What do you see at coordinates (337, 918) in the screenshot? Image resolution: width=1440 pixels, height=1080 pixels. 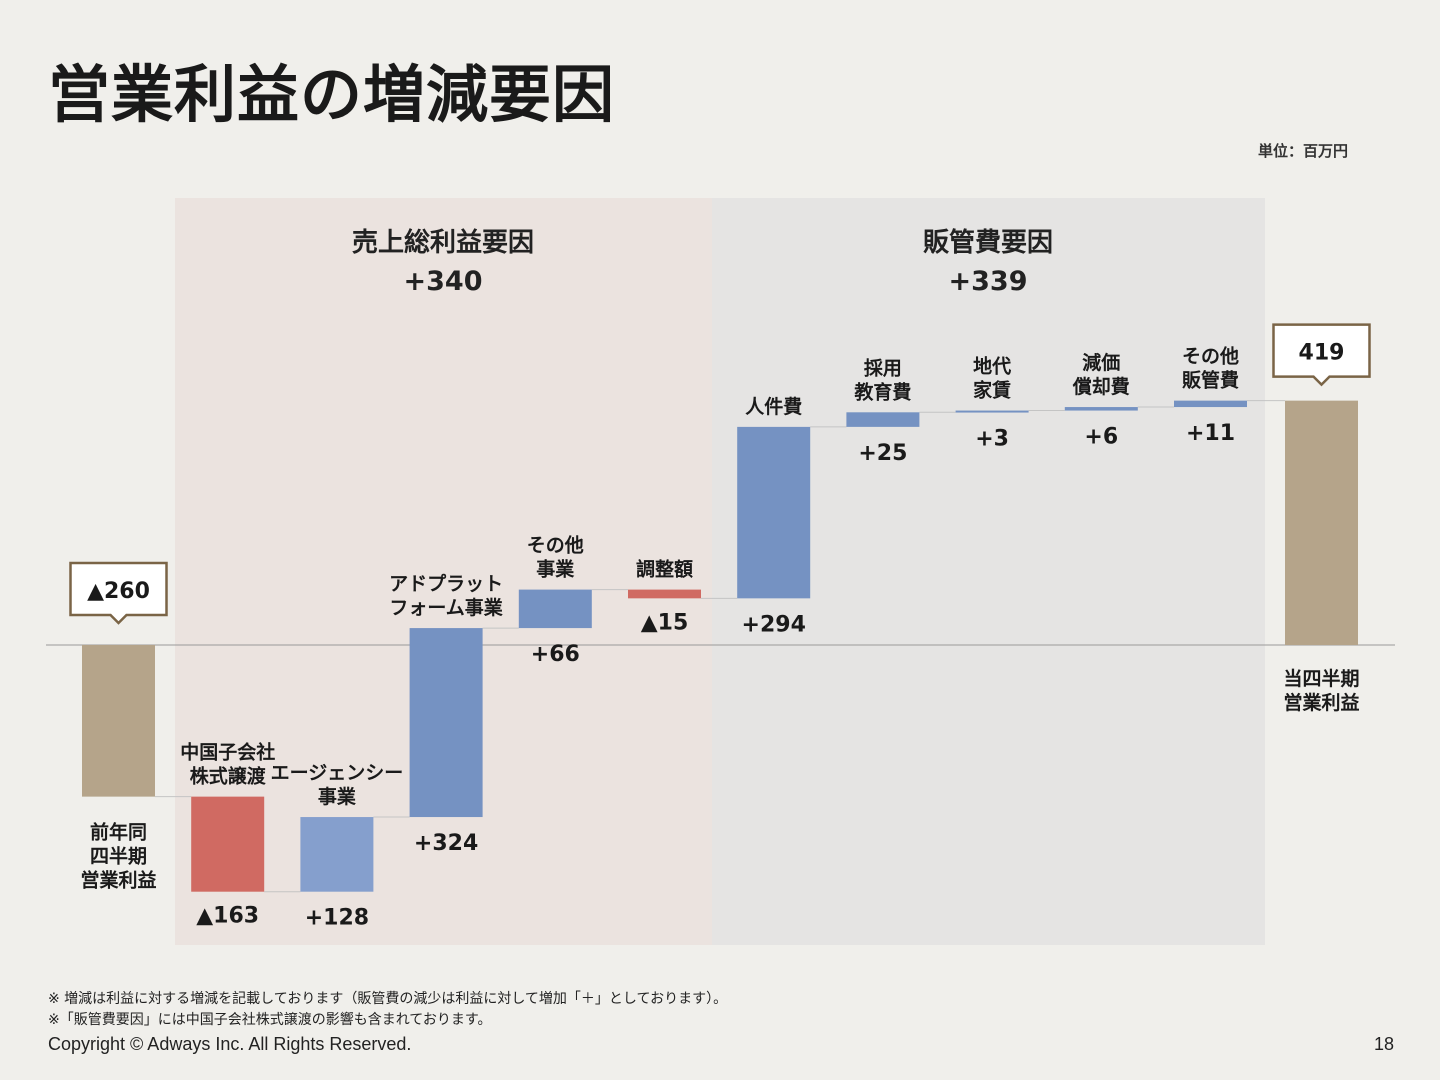 I see `data-label-2: +128` at bounding box center [337, 918].